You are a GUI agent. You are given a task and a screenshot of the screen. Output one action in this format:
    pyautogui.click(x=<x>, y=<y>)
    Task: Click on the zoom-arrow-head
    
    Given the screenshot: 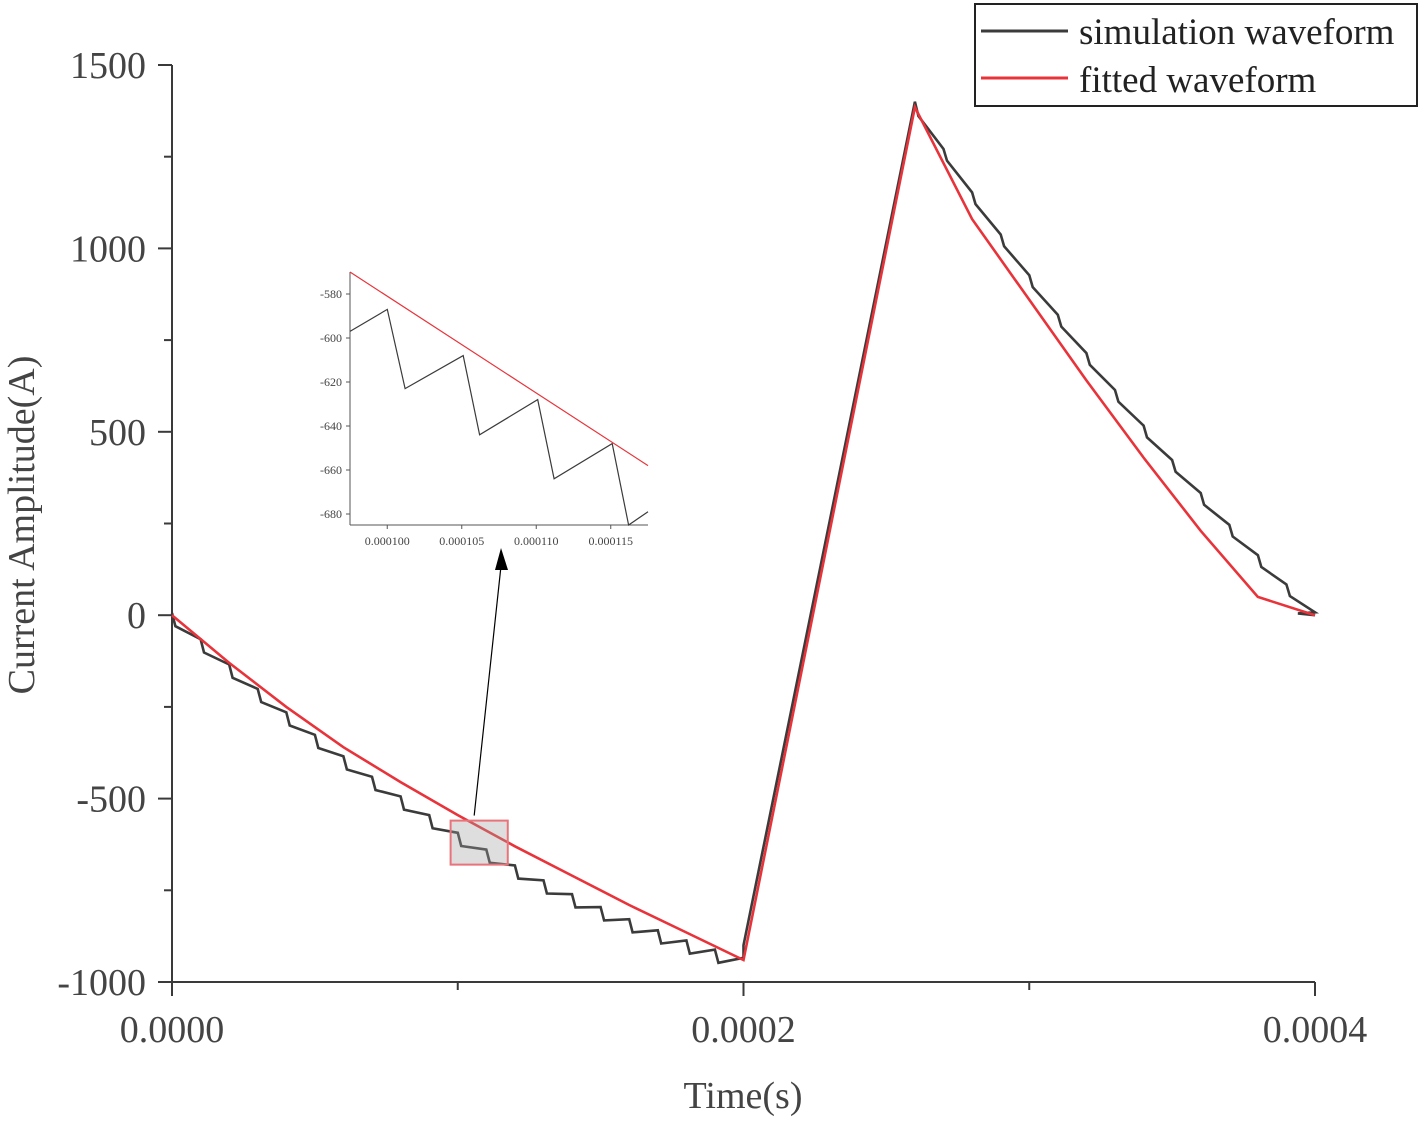 What is the action you would take?
    pyautogui.click(x=501, y=559)
    